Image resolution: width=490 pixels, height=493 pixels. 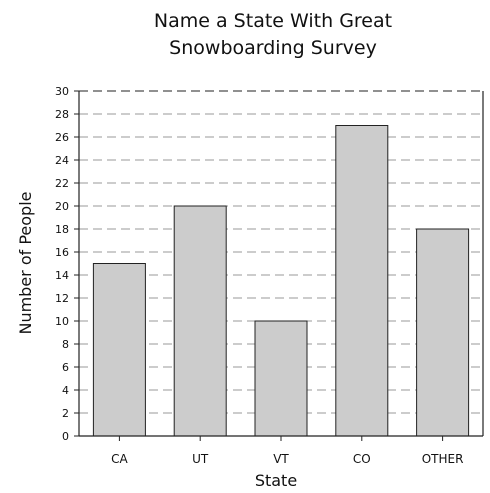 What do you see at coordinates (362, 459) in the screenshot?
I see `x-tick-label: CO` at bounding box center [362, 459].